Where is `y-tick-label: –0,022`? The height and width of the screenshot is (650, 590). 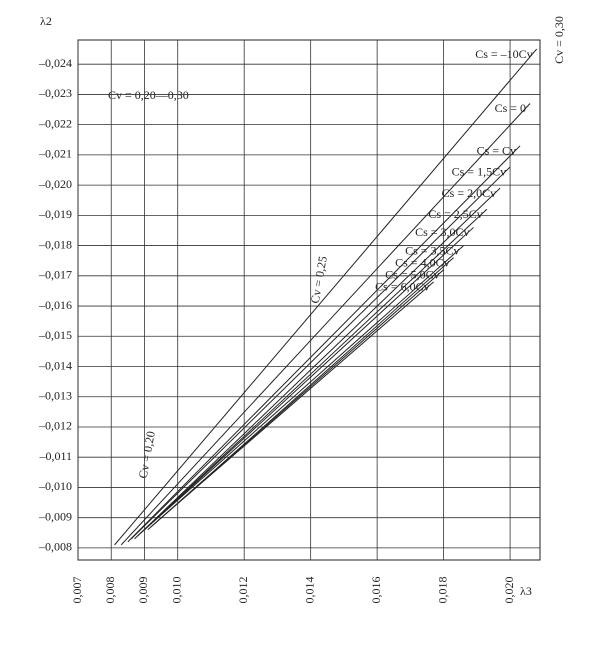
y-tick-label: –0,022 is located at coordinates (55, 123).